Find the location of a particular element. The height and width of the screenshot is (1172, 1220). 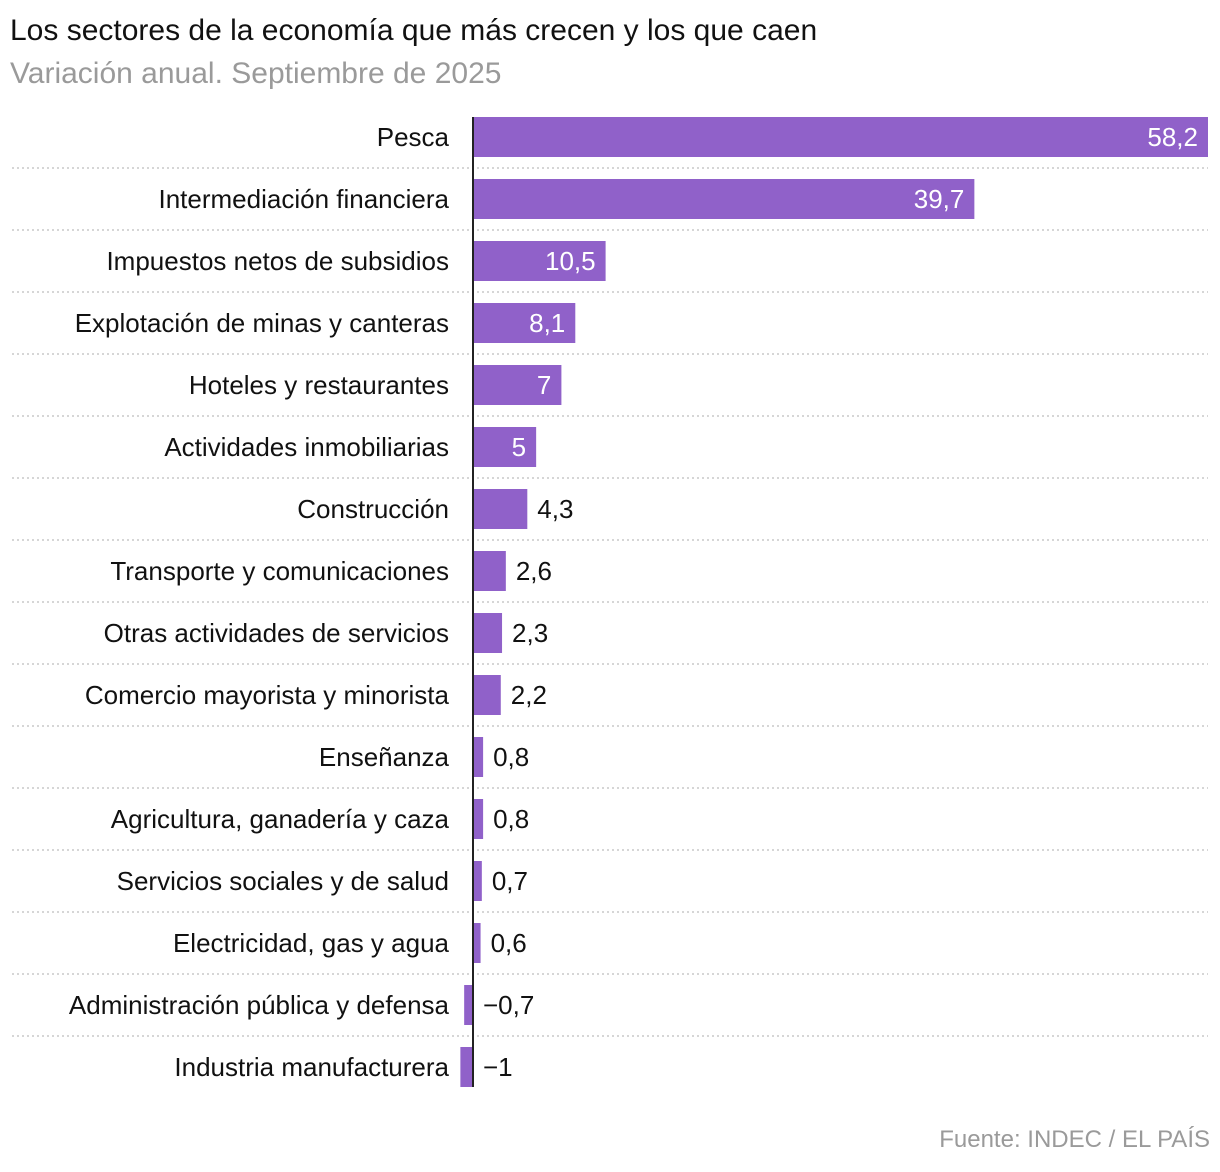

value-label: −1 is located at coordinates (498, 1067).